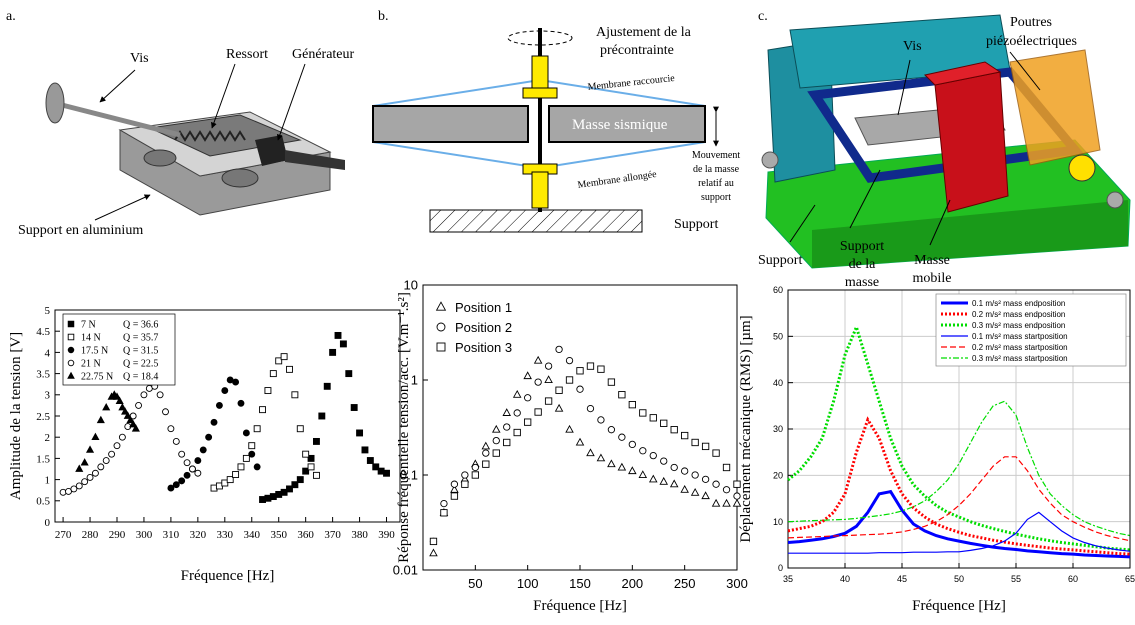 The width and height of the screenshot is (1135, 625). What do you see at coordinates (140, 351) in the screenshot?
I see `legend-q: Q = 31.5` at bounding box center [140, 351].